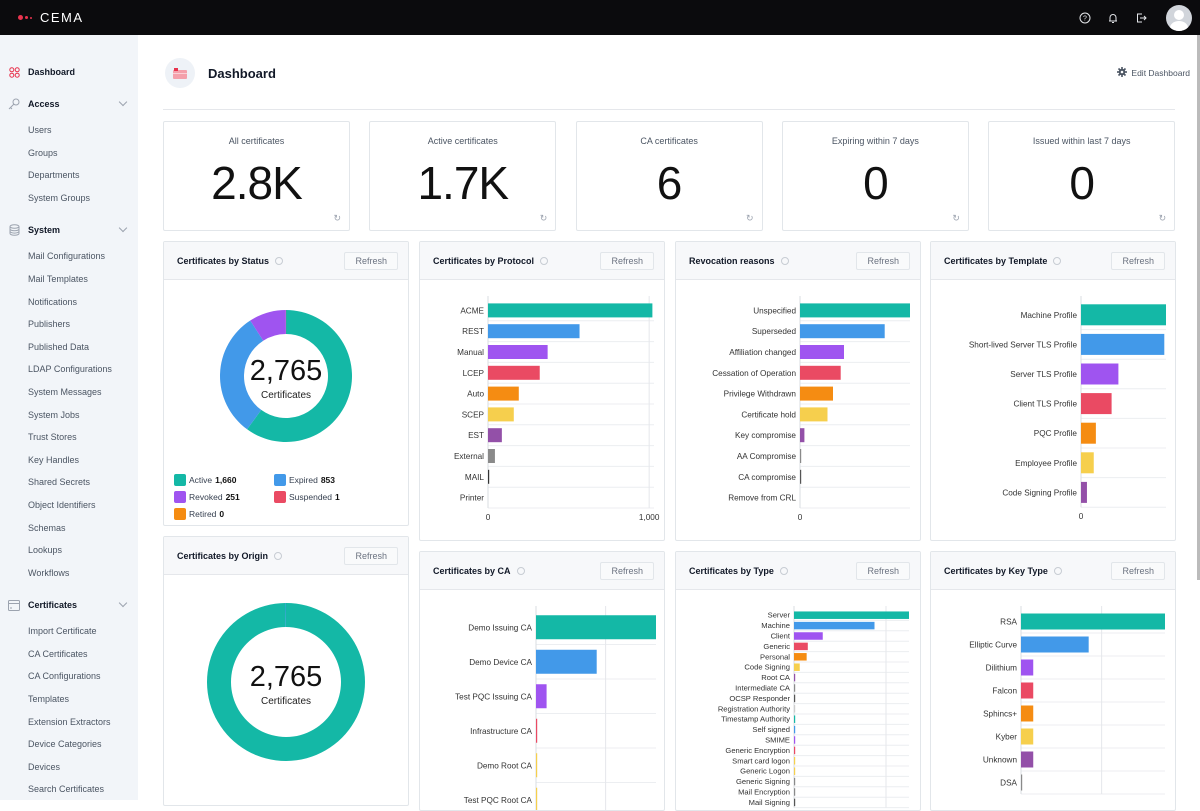 The width and height of the screenshot is (1200, 811). Describe the element at coordinates (794, 709) in the screenshot. I see `bar-registration-authority` at that location.